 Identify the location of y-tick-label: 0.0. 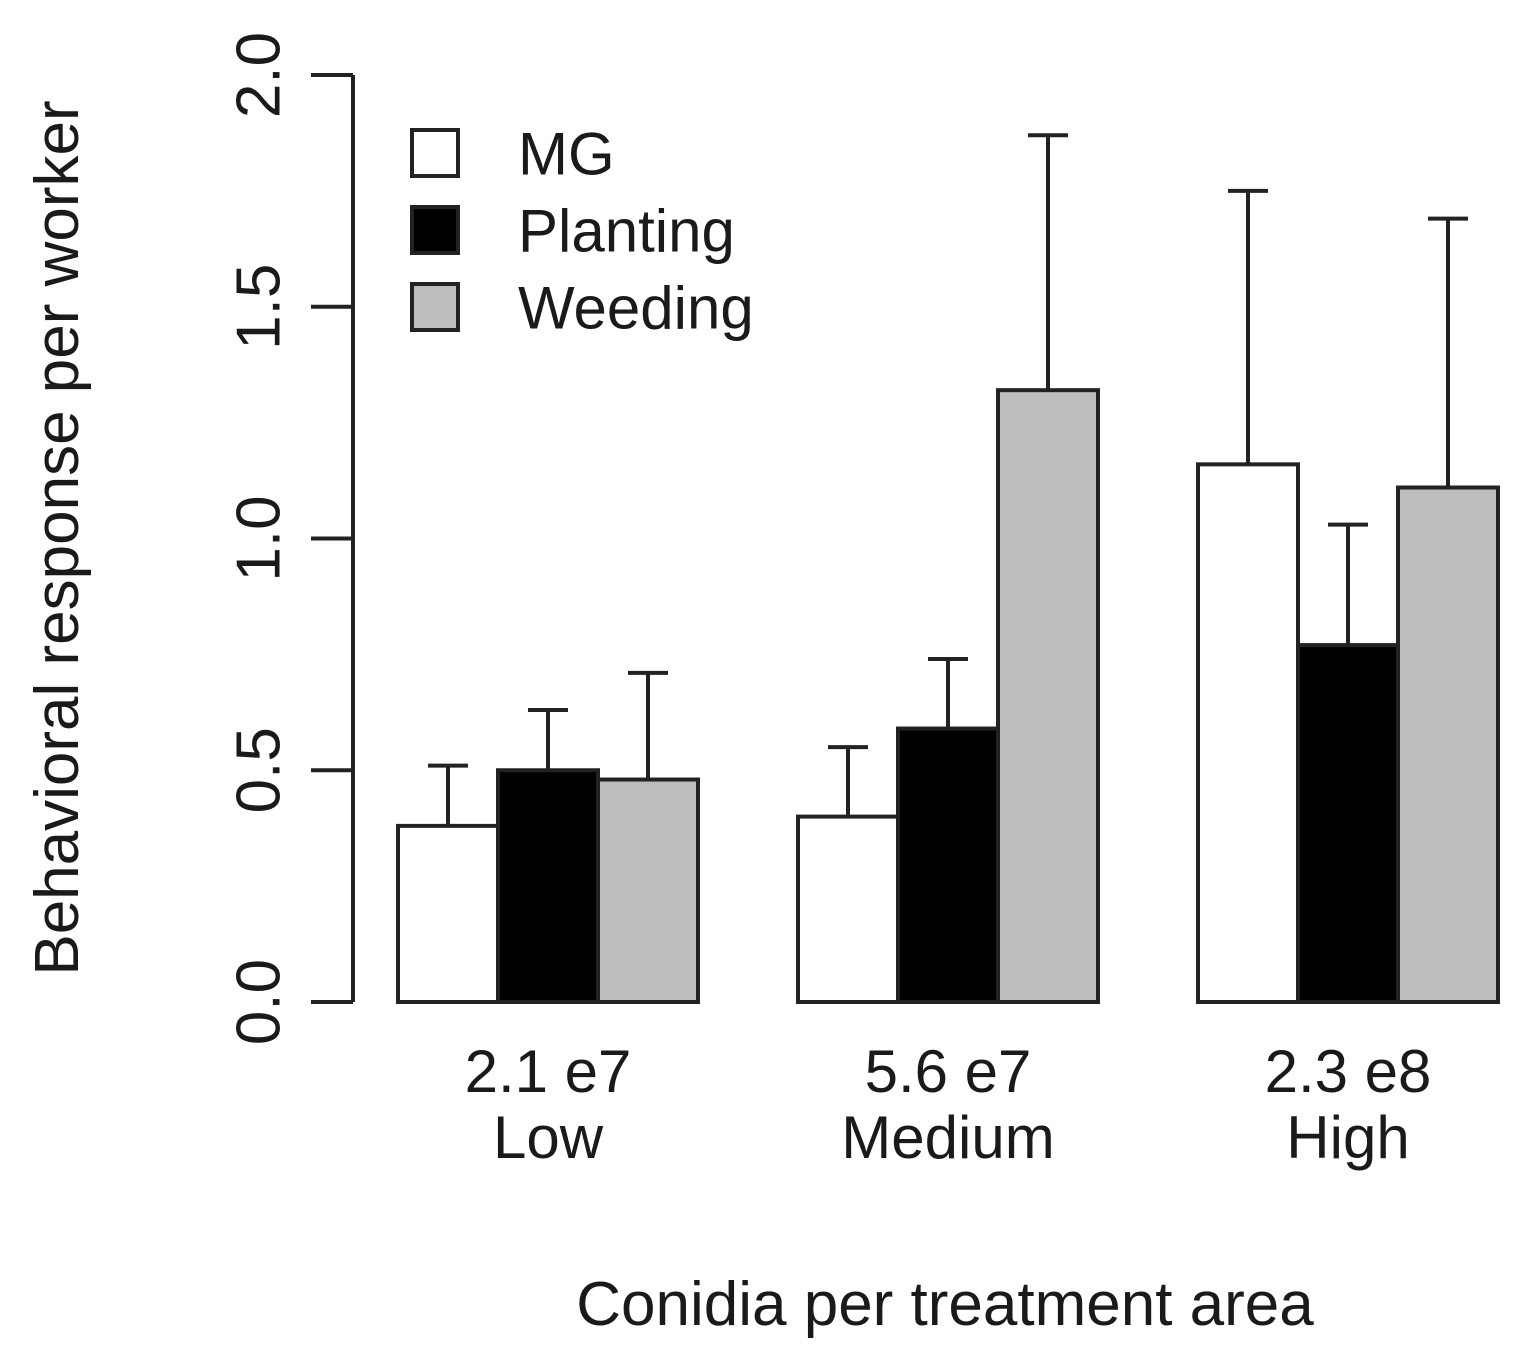
(259, 1002).